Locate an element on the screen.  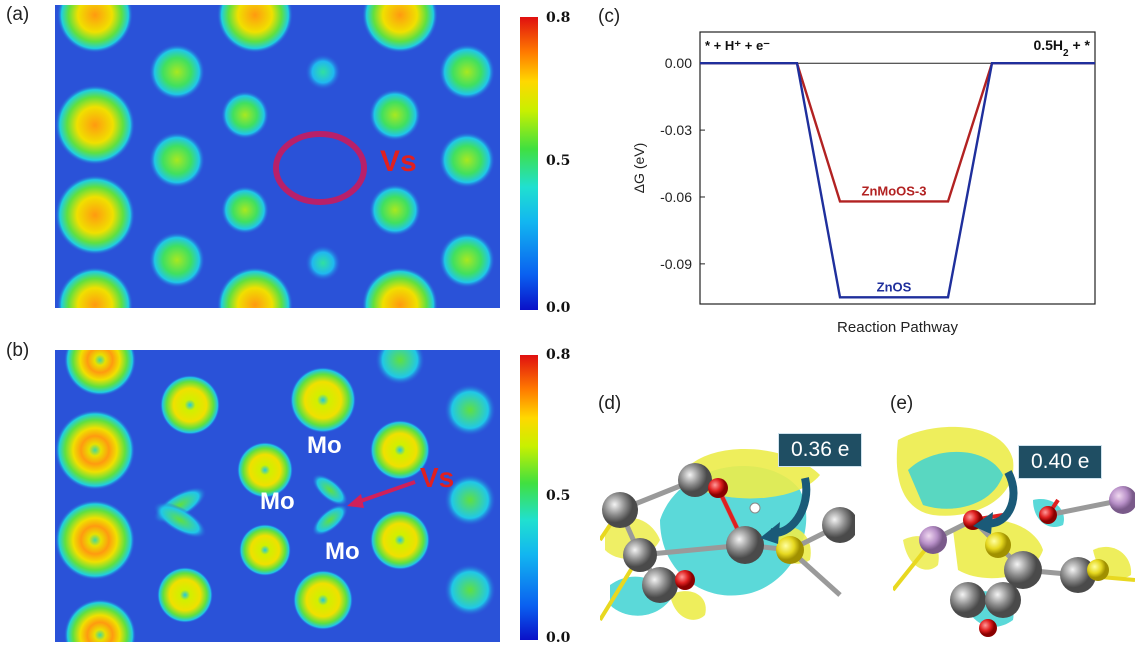
charge-transfer-structure-d is located at coordinates (727, 532).